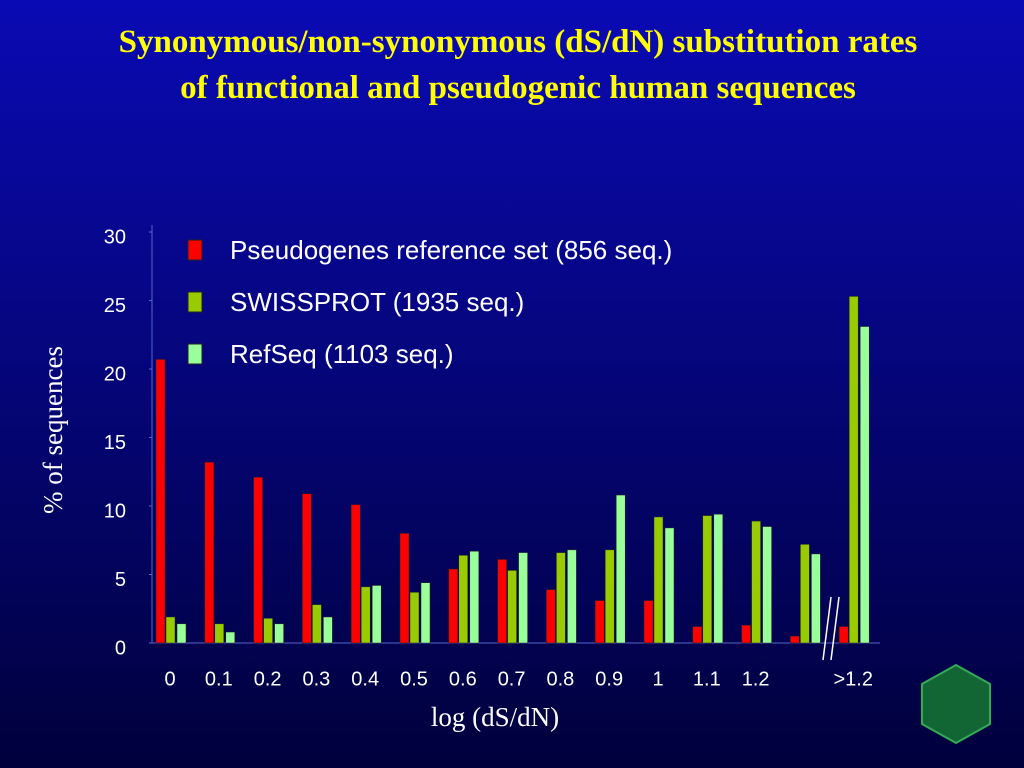 The height and width of the screenshot is (768, 1024). I want to click on y-tick-label: 0, so click(120, 648).